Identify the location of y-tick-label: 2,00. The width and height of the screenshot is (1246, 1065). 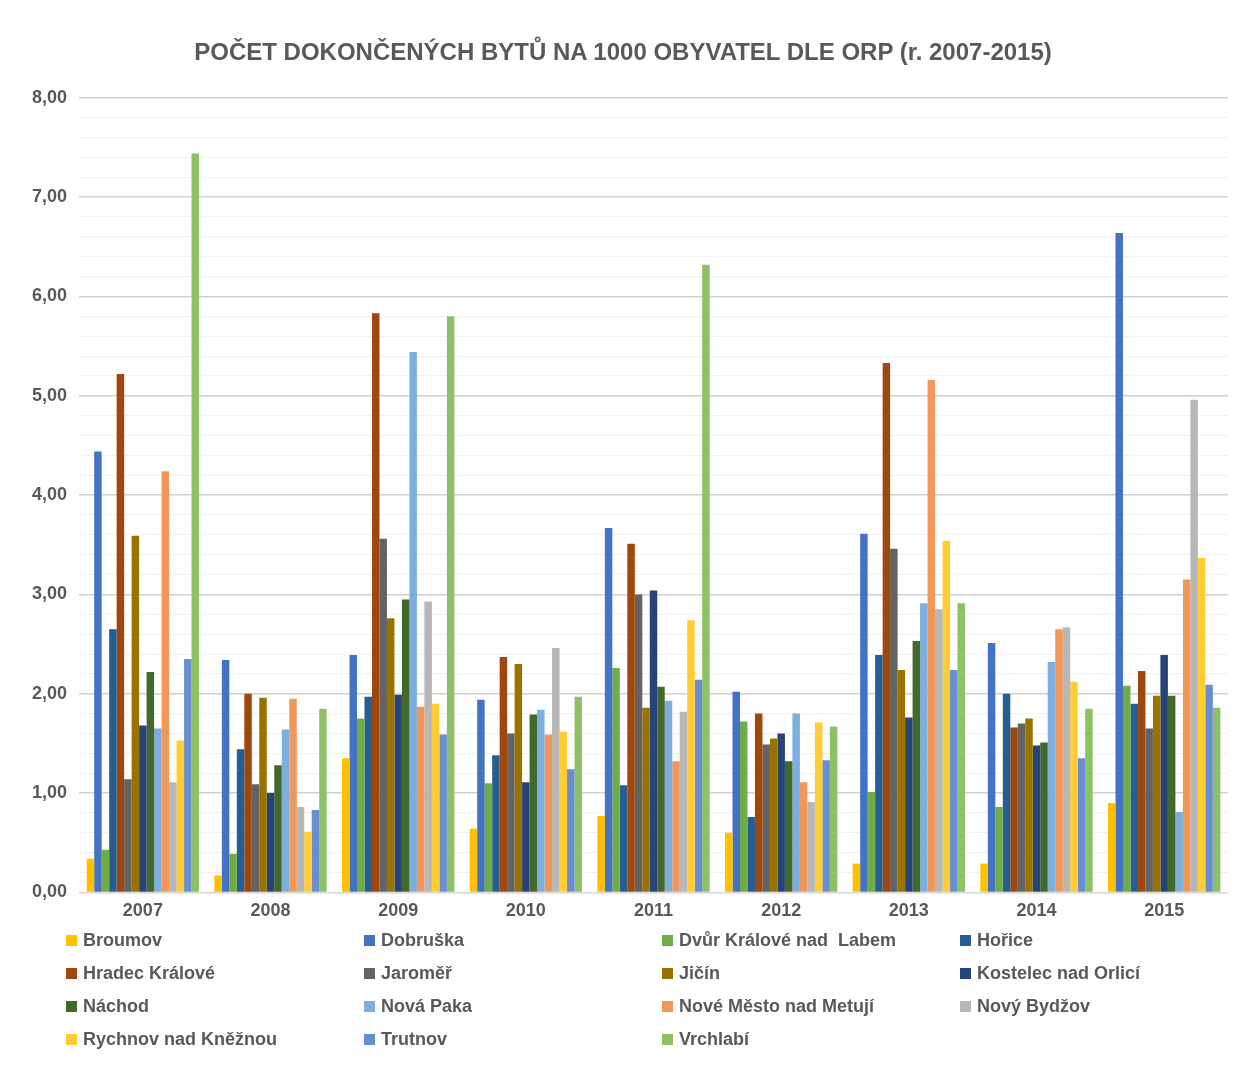
(49, 692).